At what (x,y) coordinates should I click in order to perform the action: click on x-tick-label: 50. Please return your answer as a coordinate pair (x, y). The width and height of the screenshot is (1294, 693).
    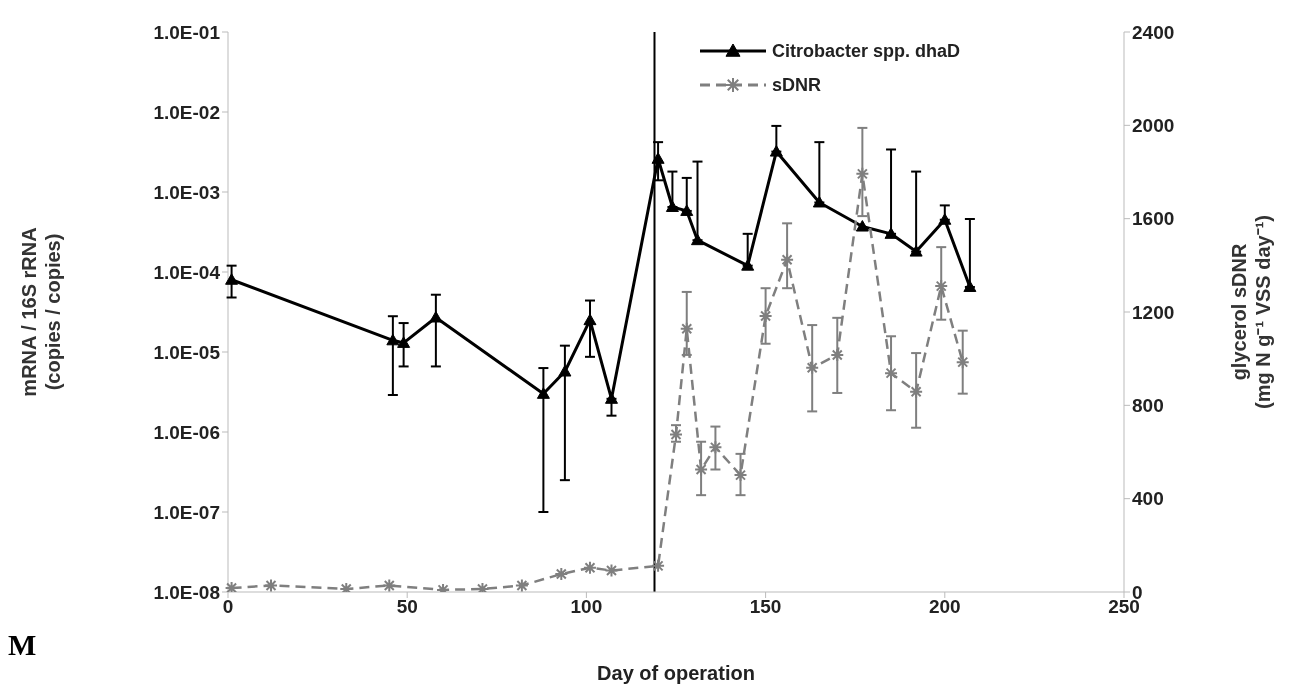
    Looking at the image, I should click on (407, 607).